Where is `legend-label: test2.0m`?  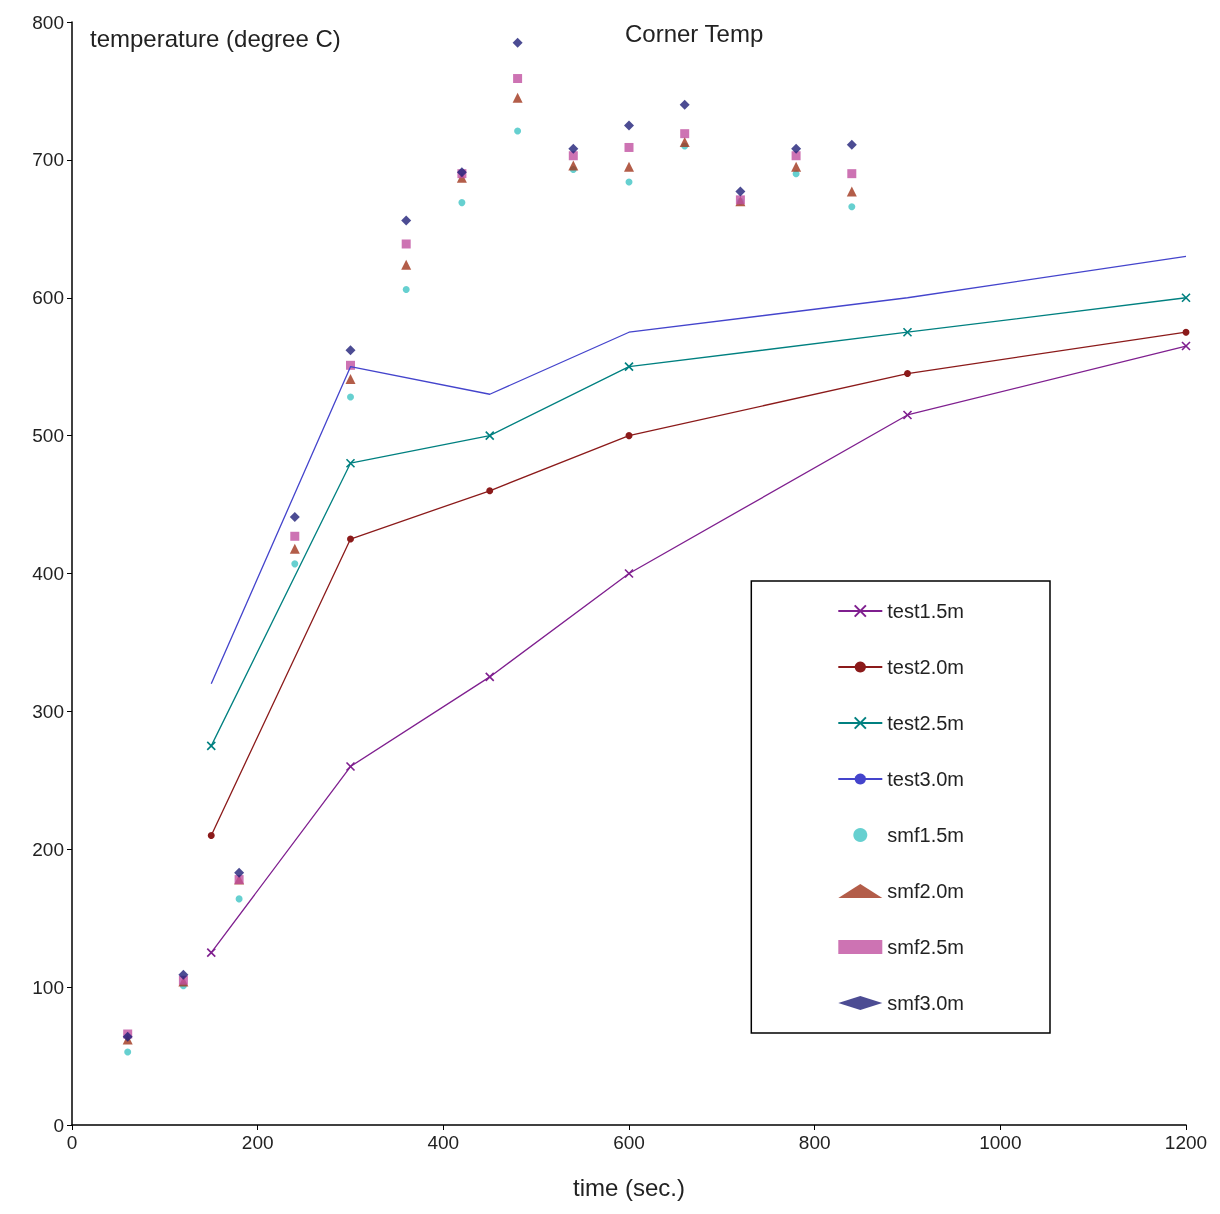 legend-label: test2.0m is located at coordinates (925, 667).